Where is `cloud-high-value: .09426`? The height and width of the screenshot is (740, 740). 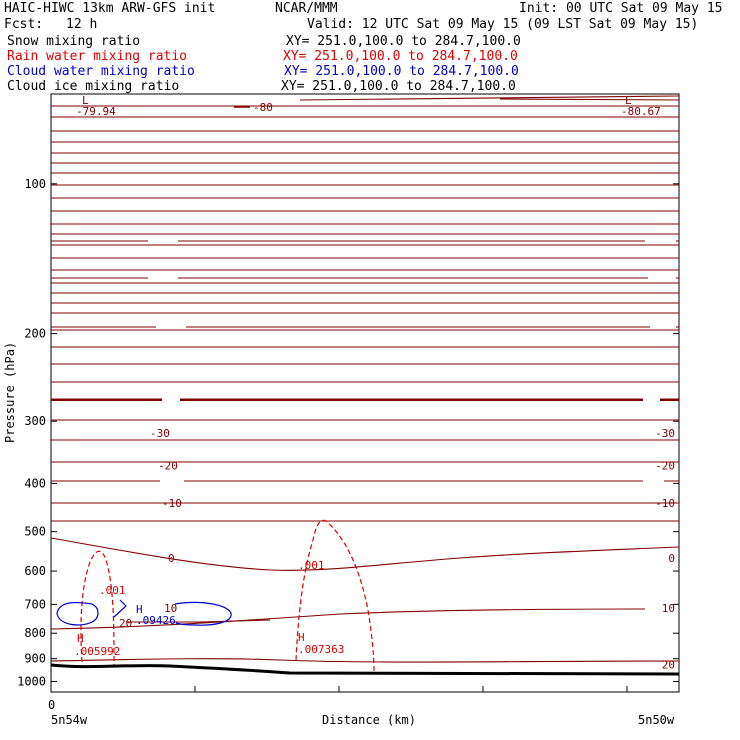
cloud-high-value: .09426 is located at coordinates (156, 620).